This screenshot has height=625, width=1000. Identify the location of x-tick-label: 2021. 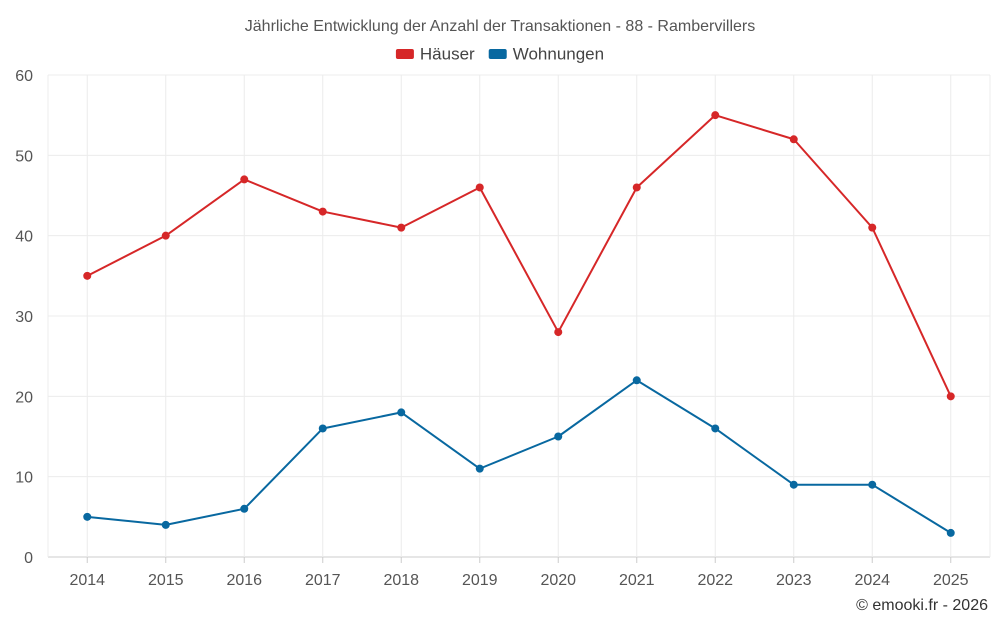
(637, 580).